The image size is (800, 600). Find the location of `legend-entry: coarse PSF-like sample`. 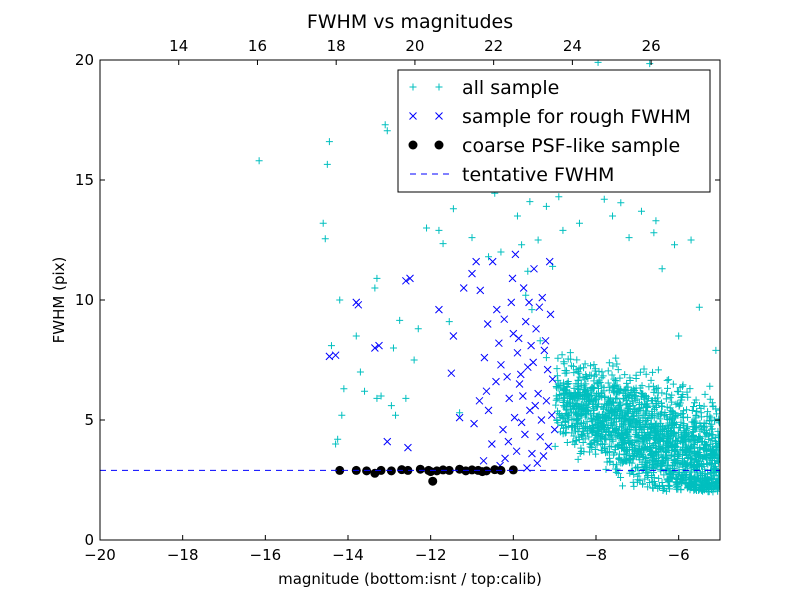

legend-entry: coarse PSF-like sample is located at coordinates (544, 146).